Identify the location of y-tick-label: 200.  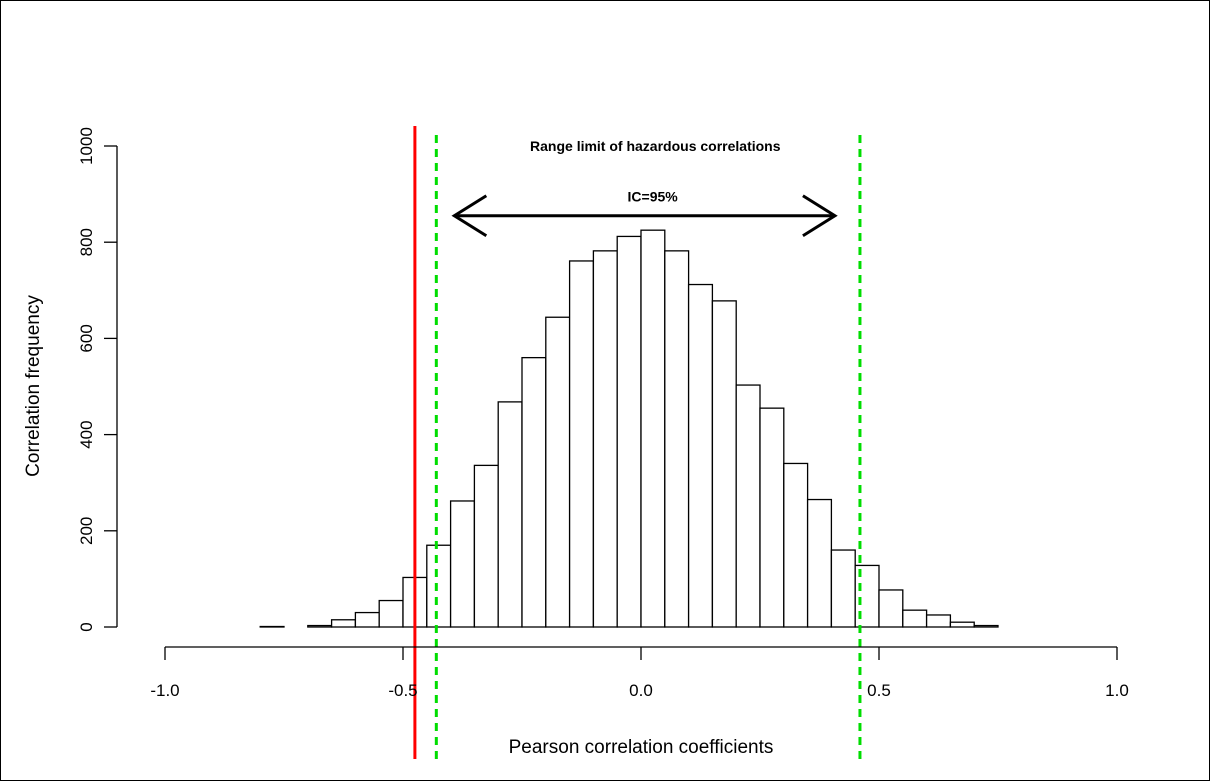
(86, 531).